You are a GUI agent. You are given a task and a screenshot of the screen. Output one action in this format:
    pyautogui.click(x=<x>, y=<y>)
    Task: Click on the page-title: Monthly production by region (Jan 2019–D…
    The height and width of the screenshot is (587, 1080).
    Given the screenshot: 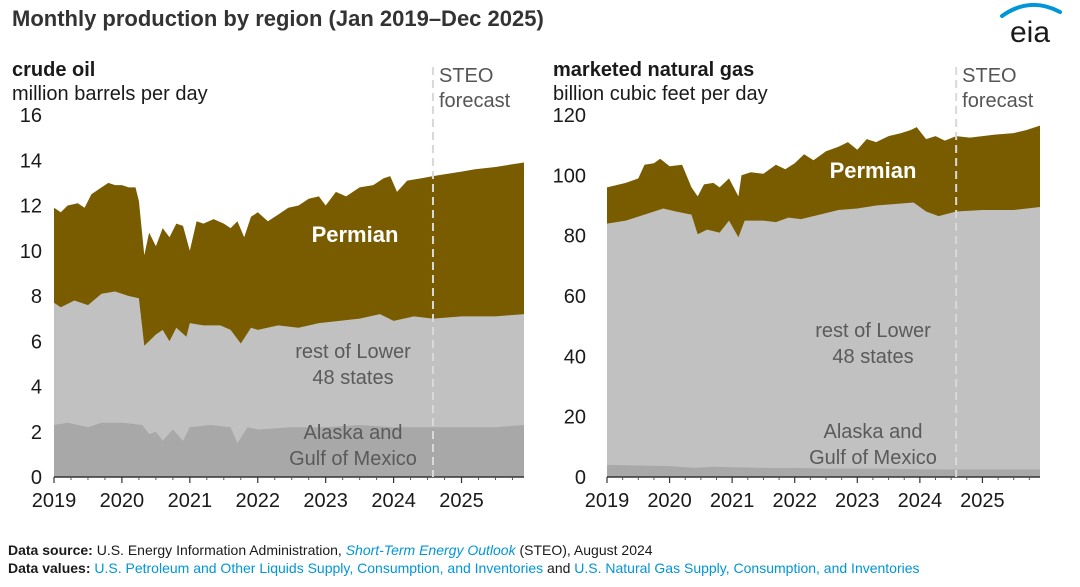 What is the action you would take?
    pyautogui.click(x=278, y=18)
    